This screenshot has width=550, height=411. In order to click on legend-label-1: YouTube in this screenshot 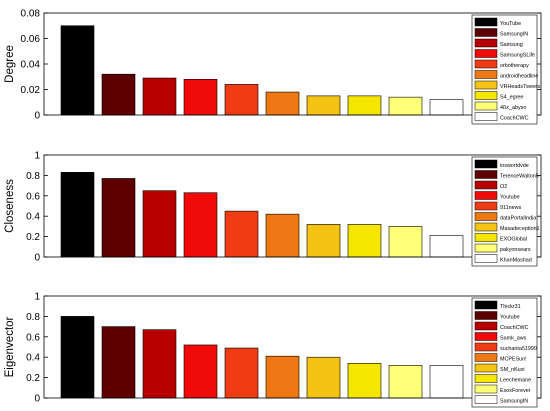, I will do `click(510, 24)`.